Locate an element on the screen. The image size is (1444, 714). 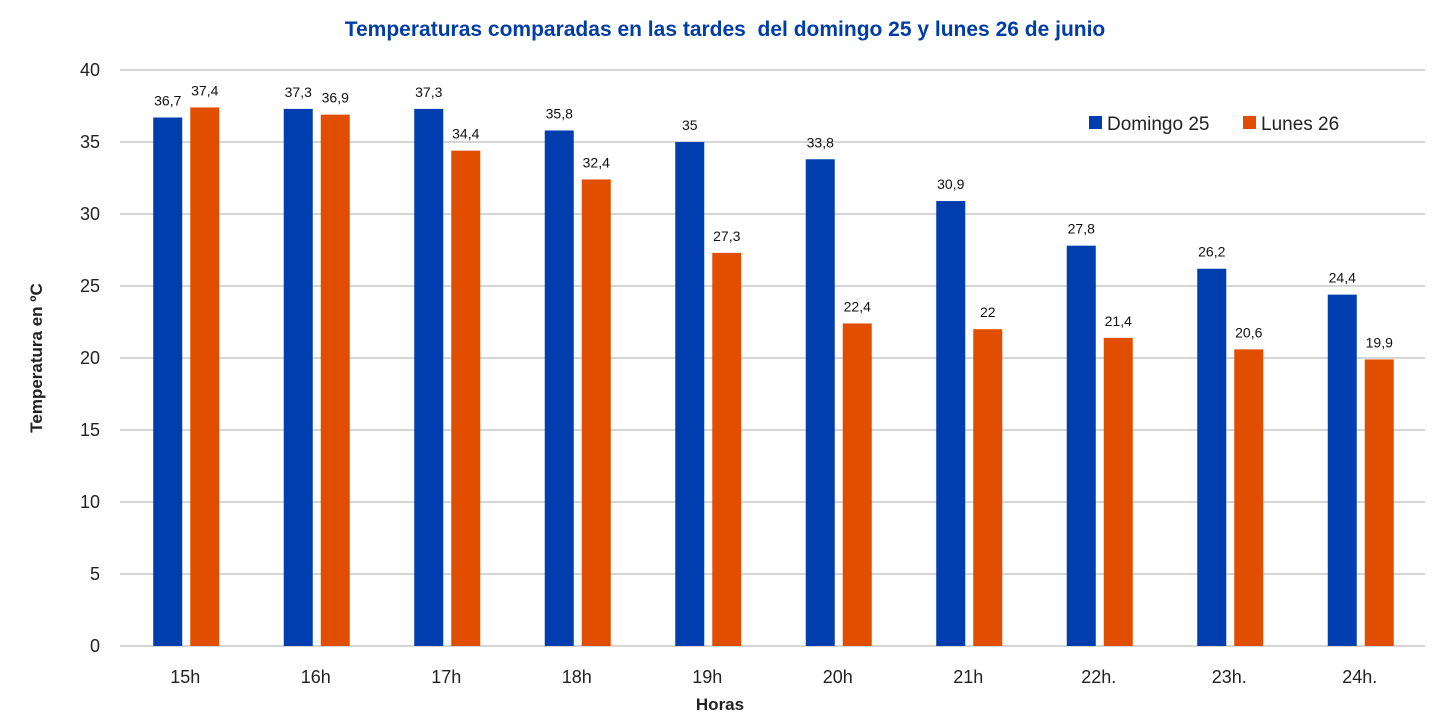
legend-swatch-domingo is located at coordinates (1095, 122).